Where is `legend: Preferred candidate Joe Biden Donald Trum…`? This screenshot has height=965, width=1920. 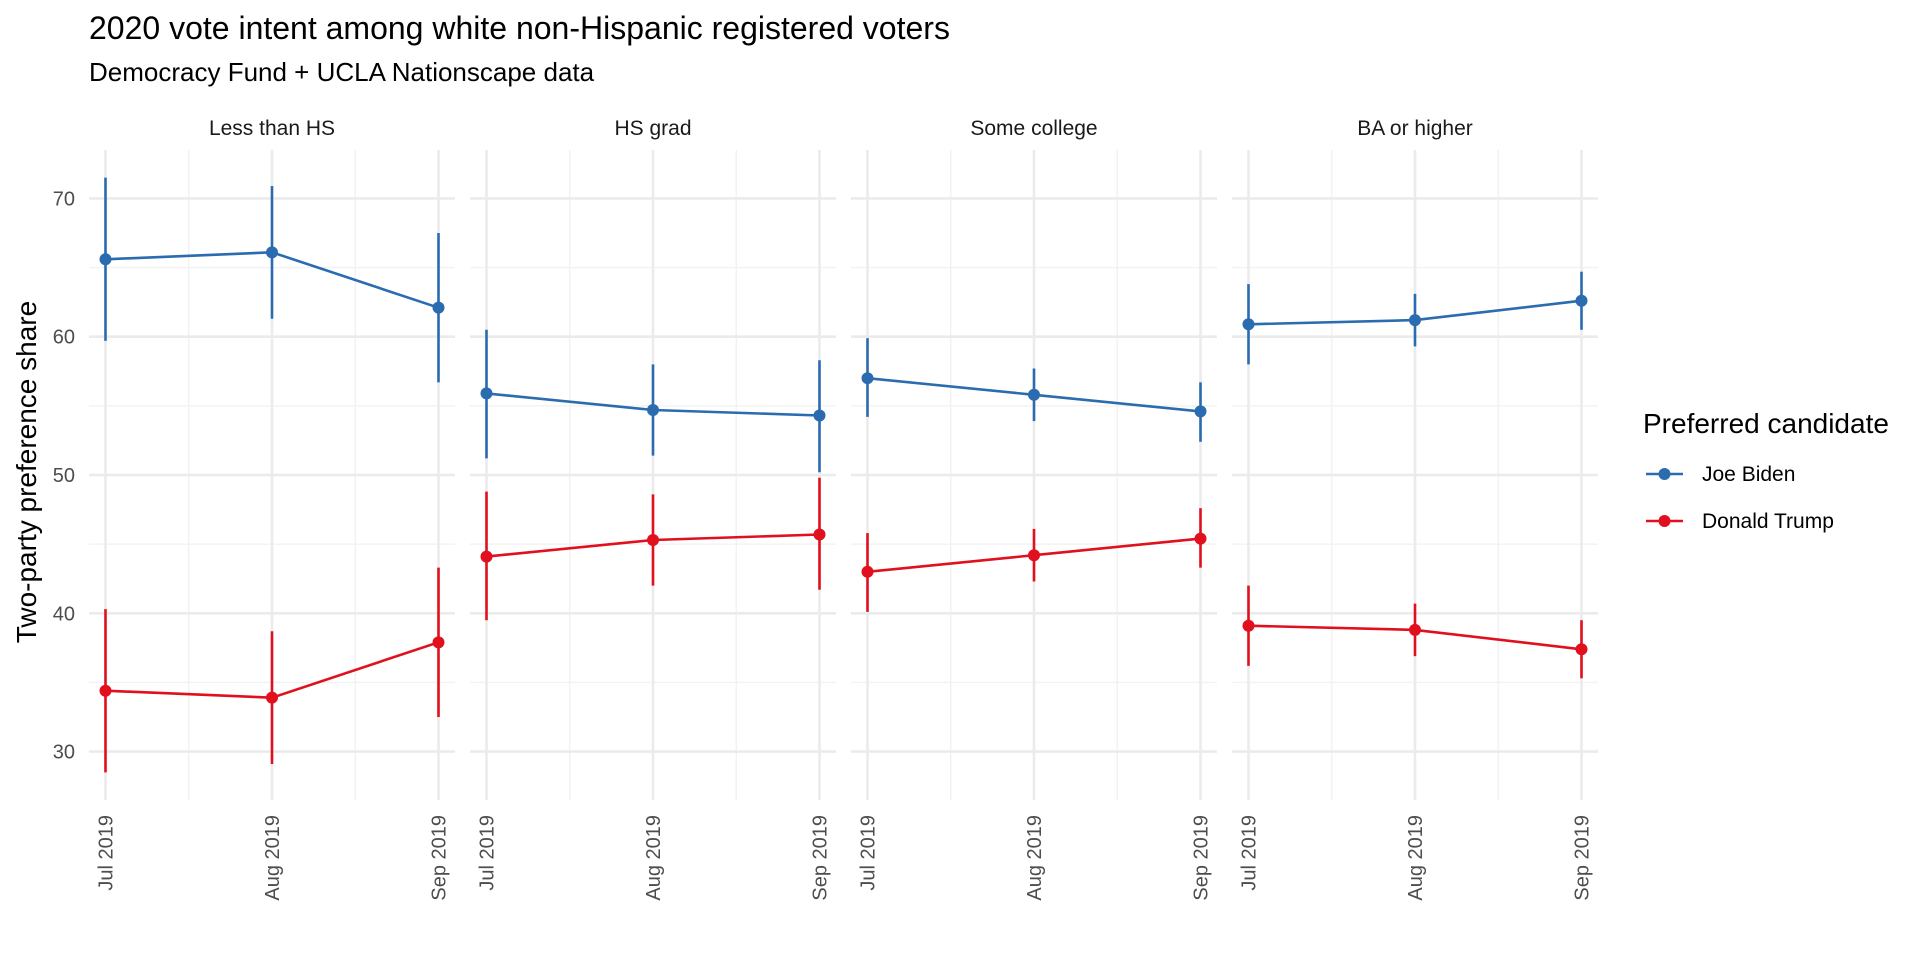 legend: Preferred candidate Joe Biden Donald Trum… is located at coordinates (1766, 470).